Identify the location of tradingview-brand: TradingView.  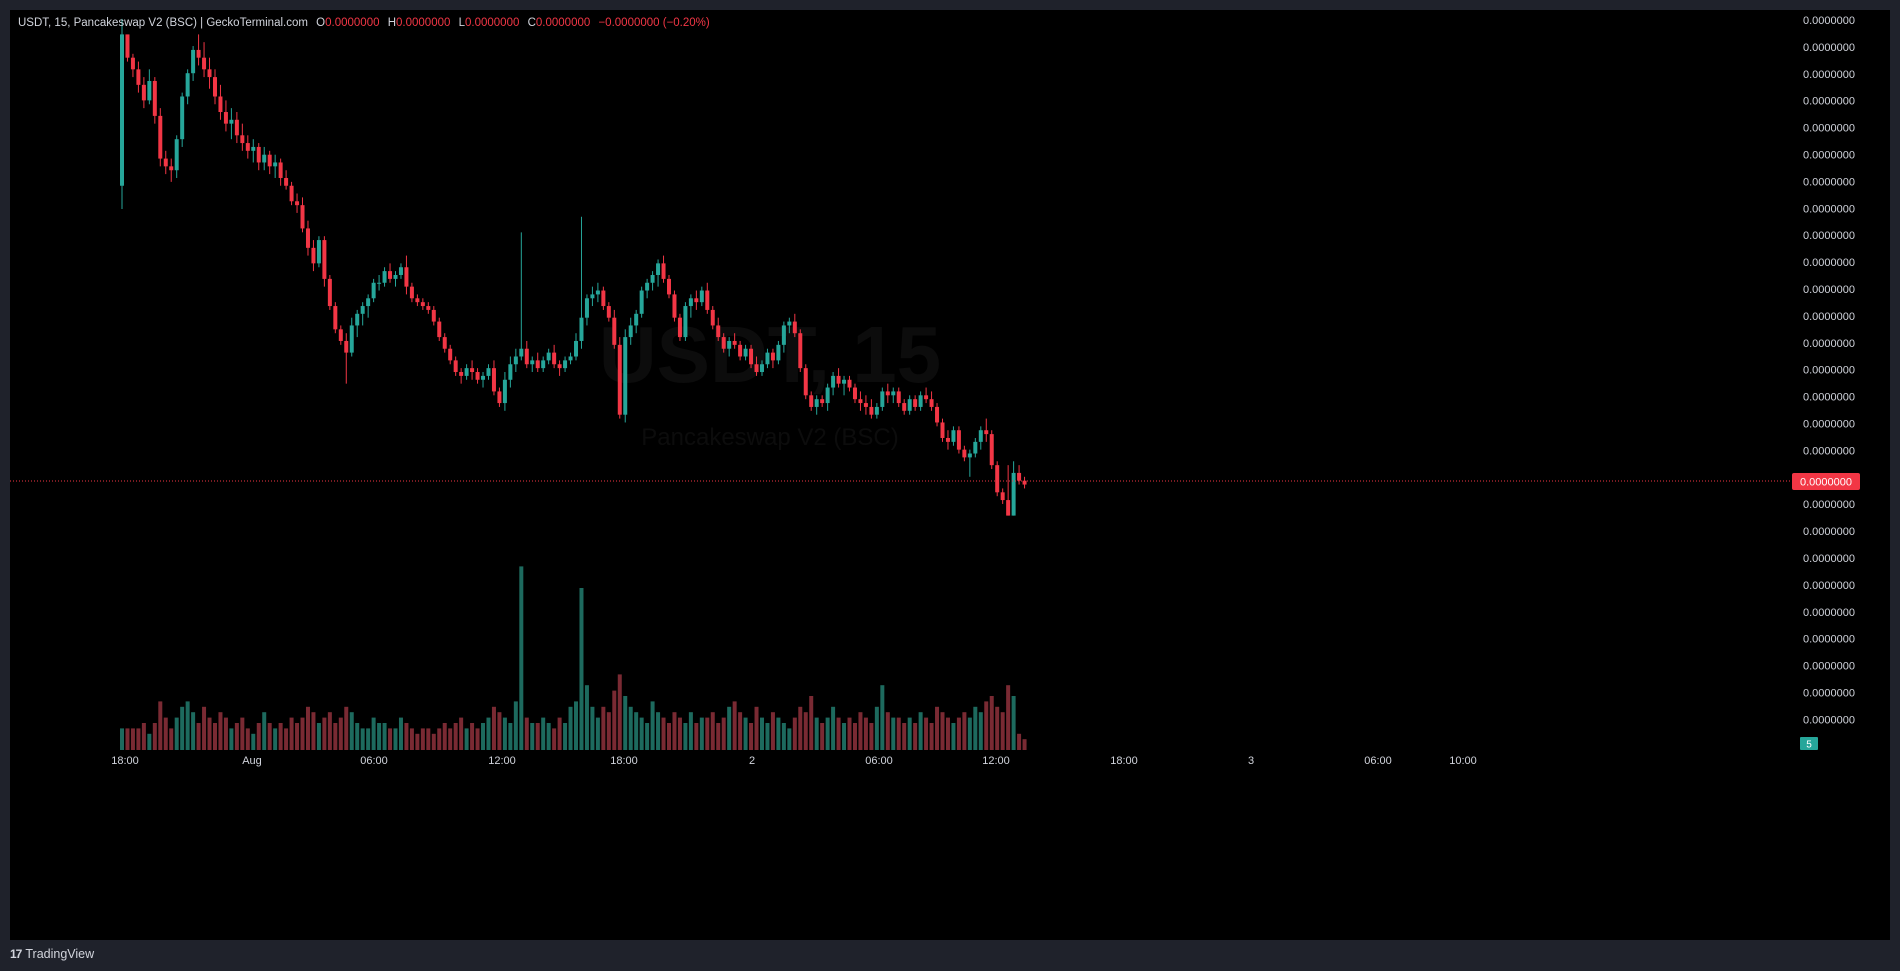
(60, 954).